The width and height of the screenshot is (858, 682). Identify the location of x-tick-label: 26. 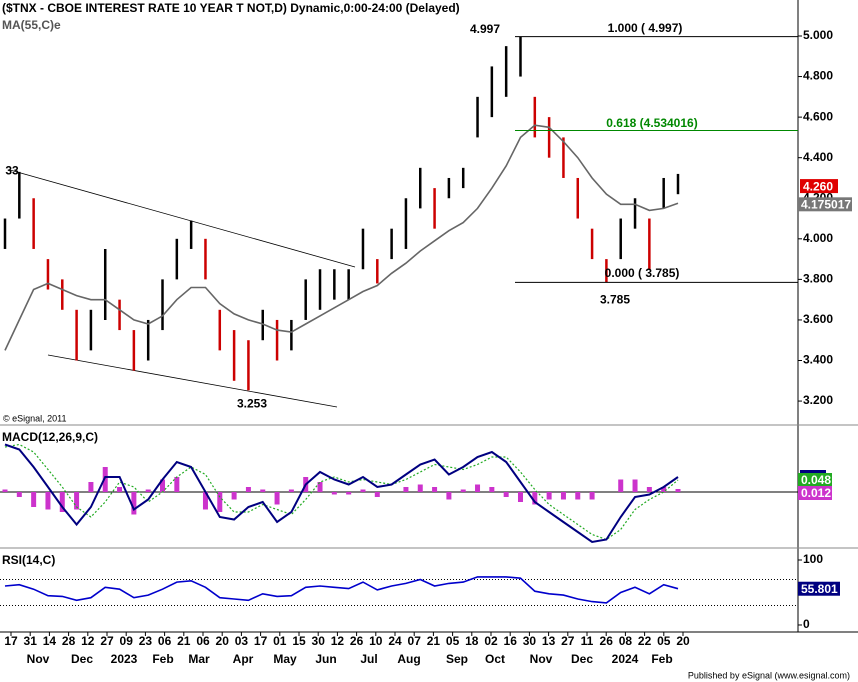
(607, 641).